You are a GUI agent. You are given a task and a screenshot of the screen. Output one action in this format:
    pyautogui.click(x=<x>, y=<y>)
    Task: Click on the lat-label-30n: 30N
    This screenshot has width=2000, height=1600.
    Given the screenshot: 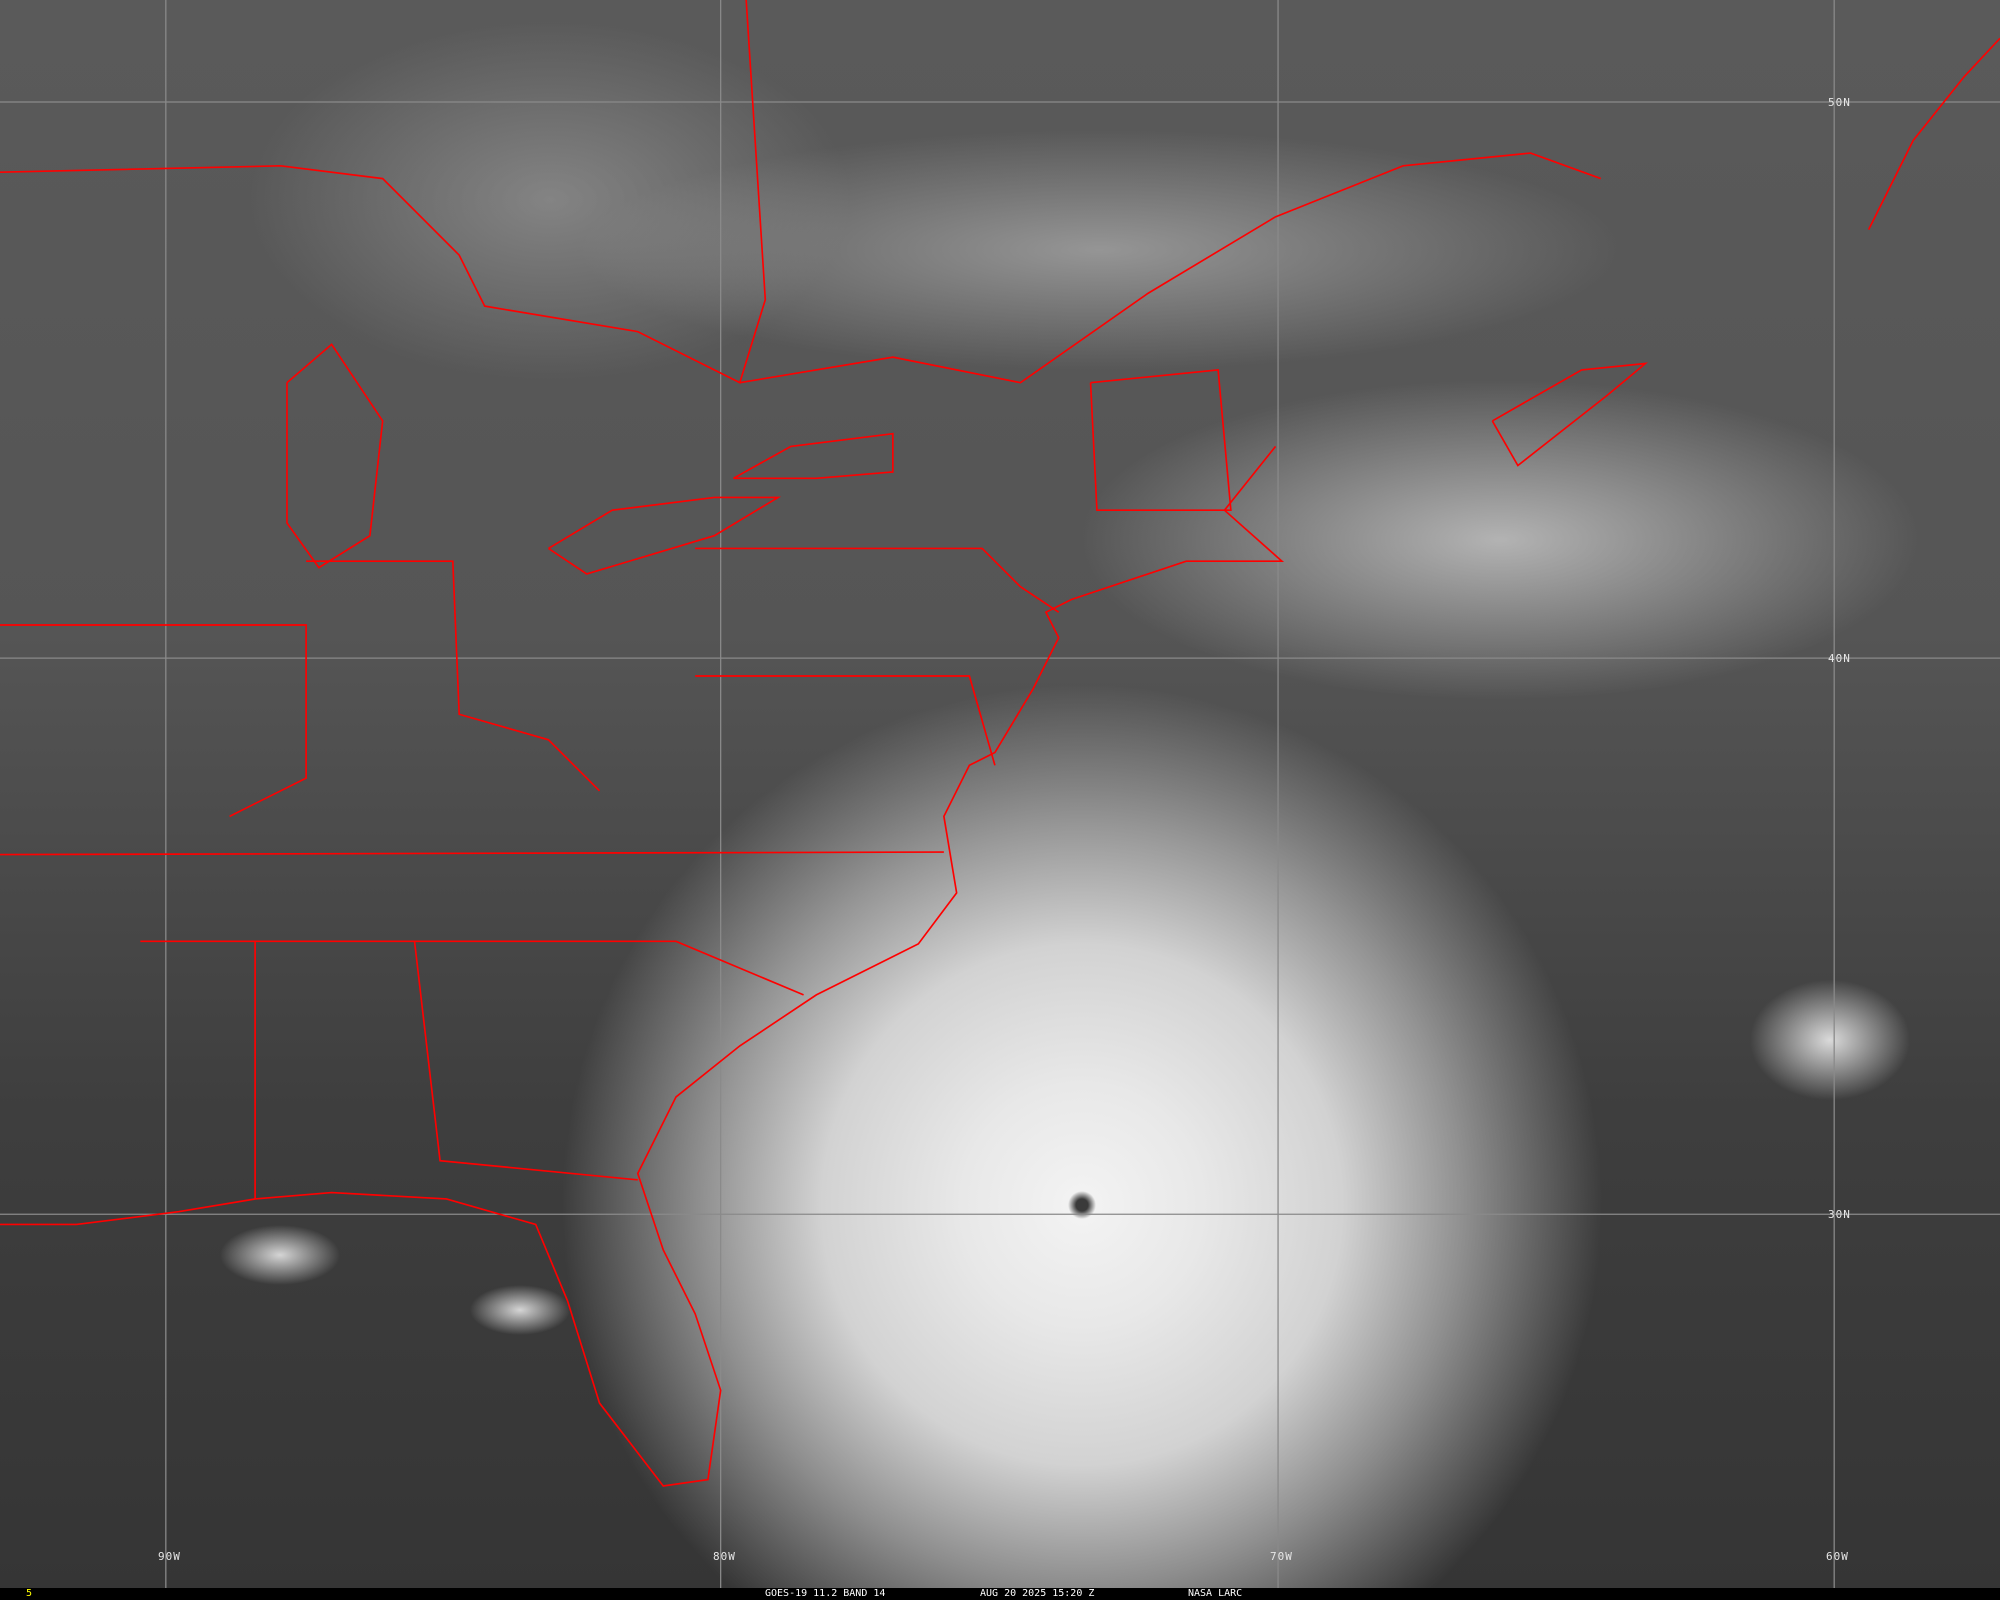 What is the action you would take?
    pyautogui.click(x=1839, y=1214)
    